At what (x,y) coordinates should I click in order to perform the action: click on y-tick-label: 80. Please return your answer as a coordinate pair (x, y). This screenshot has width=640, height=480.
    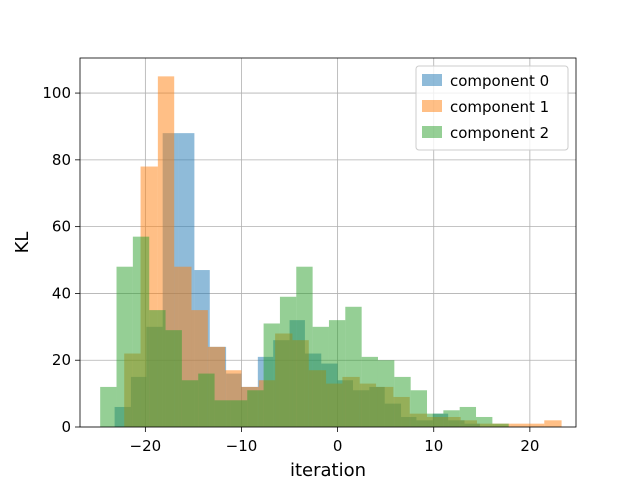
    Looking at the image, I should click on (61, 160).